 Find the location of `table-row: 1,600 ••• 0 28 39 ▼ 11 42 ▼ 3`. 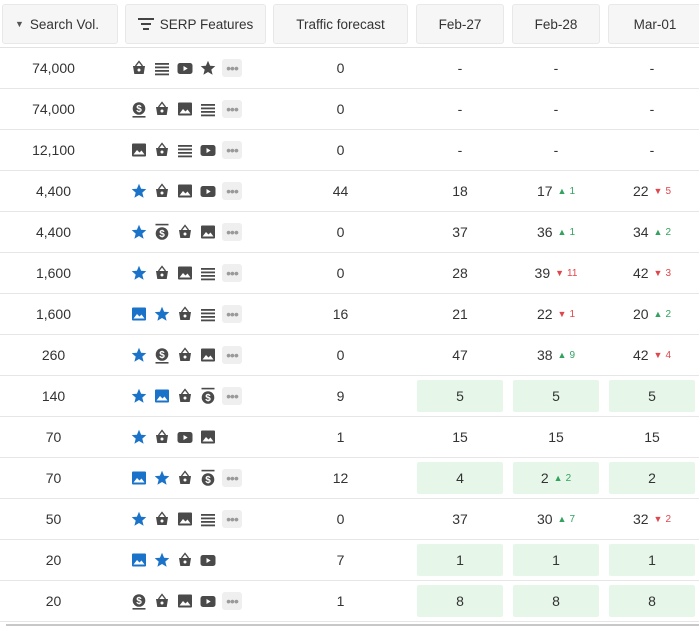

table-row: 1,600 ••• 0 28 39 ▼ 11 42 ▼ 3 is located at coordinates (349, 273).